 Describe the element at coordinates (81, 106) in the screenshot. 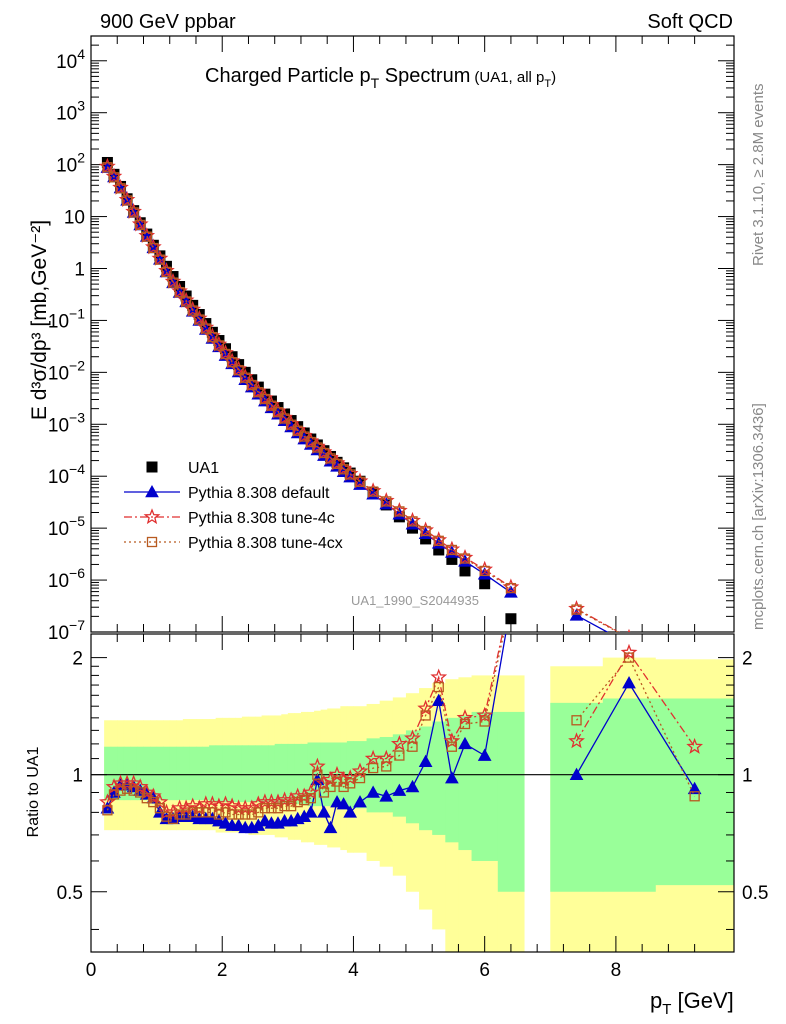

I see `y-tick-label-exp: 3` at that location.